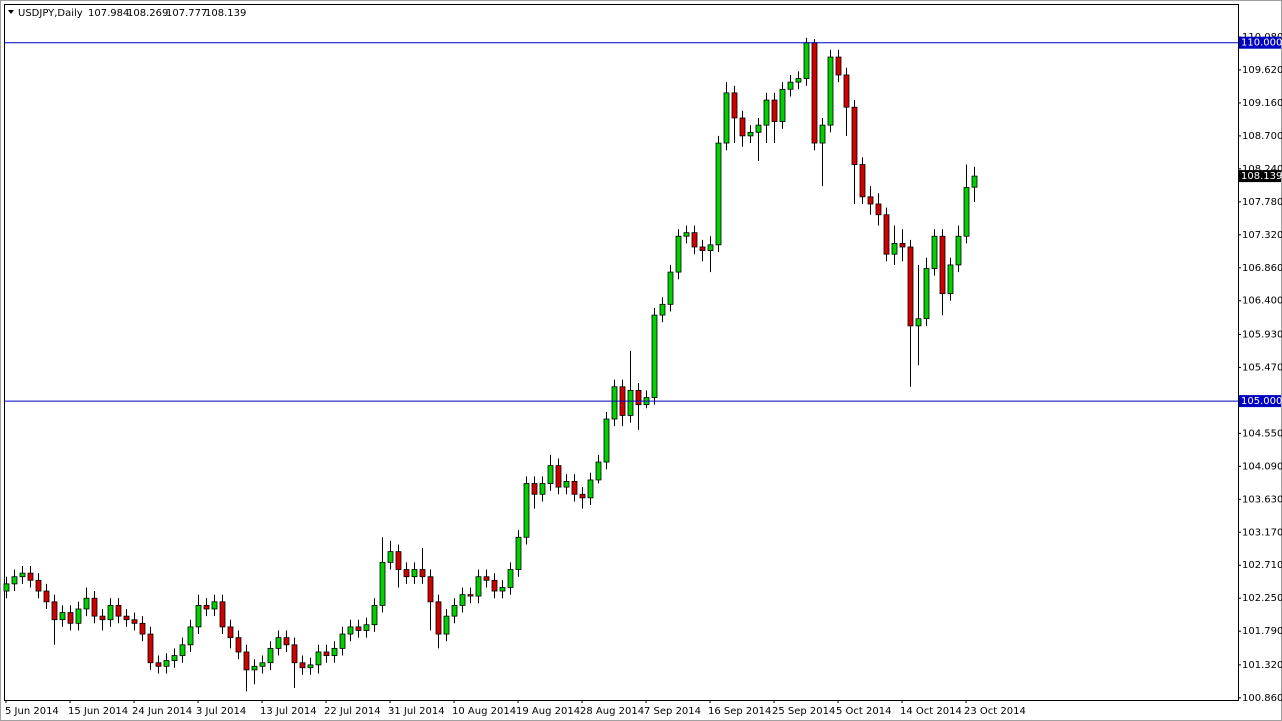 This screenshot has height=721, width=1282. I want to click on x-tick-label: 14 Oct 2014, so click(931, 711).